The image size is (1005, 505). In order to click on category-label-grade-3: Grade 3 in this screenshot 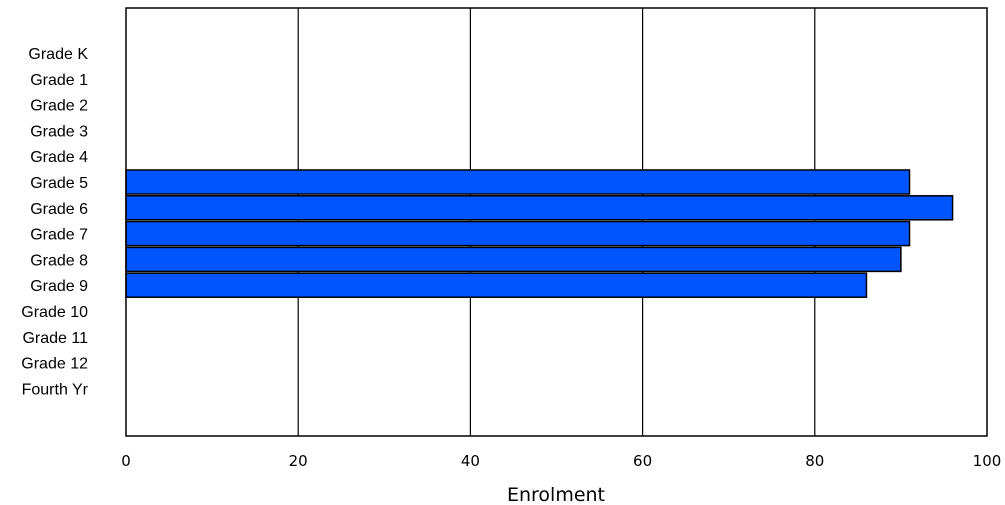, I will do `click(59, 131)`.